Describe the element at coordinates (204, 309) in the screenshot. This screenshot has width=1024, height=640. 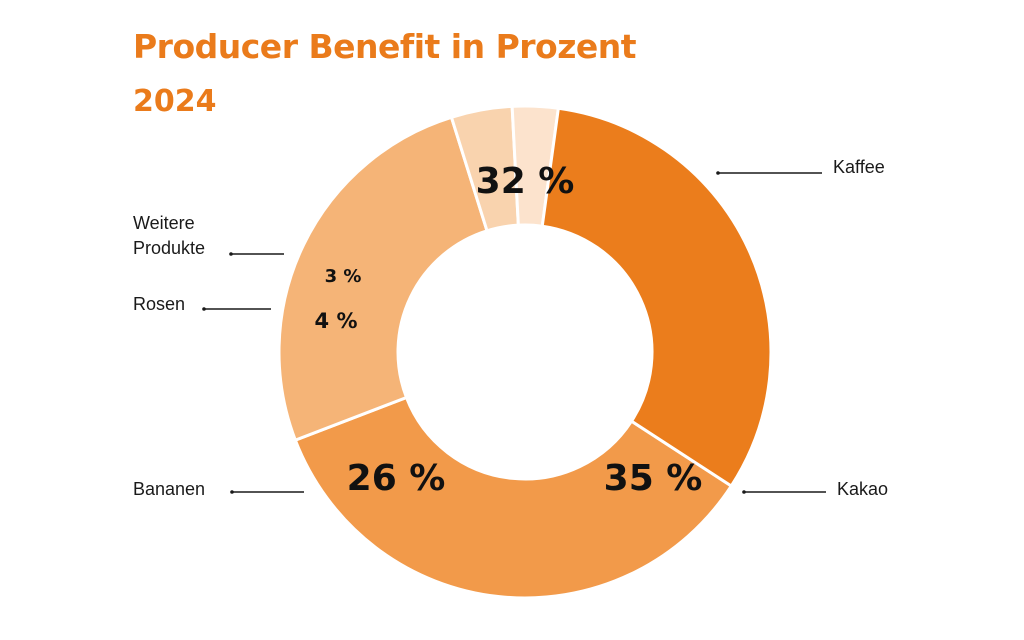
I see `leader-dot-rosen` at that location.